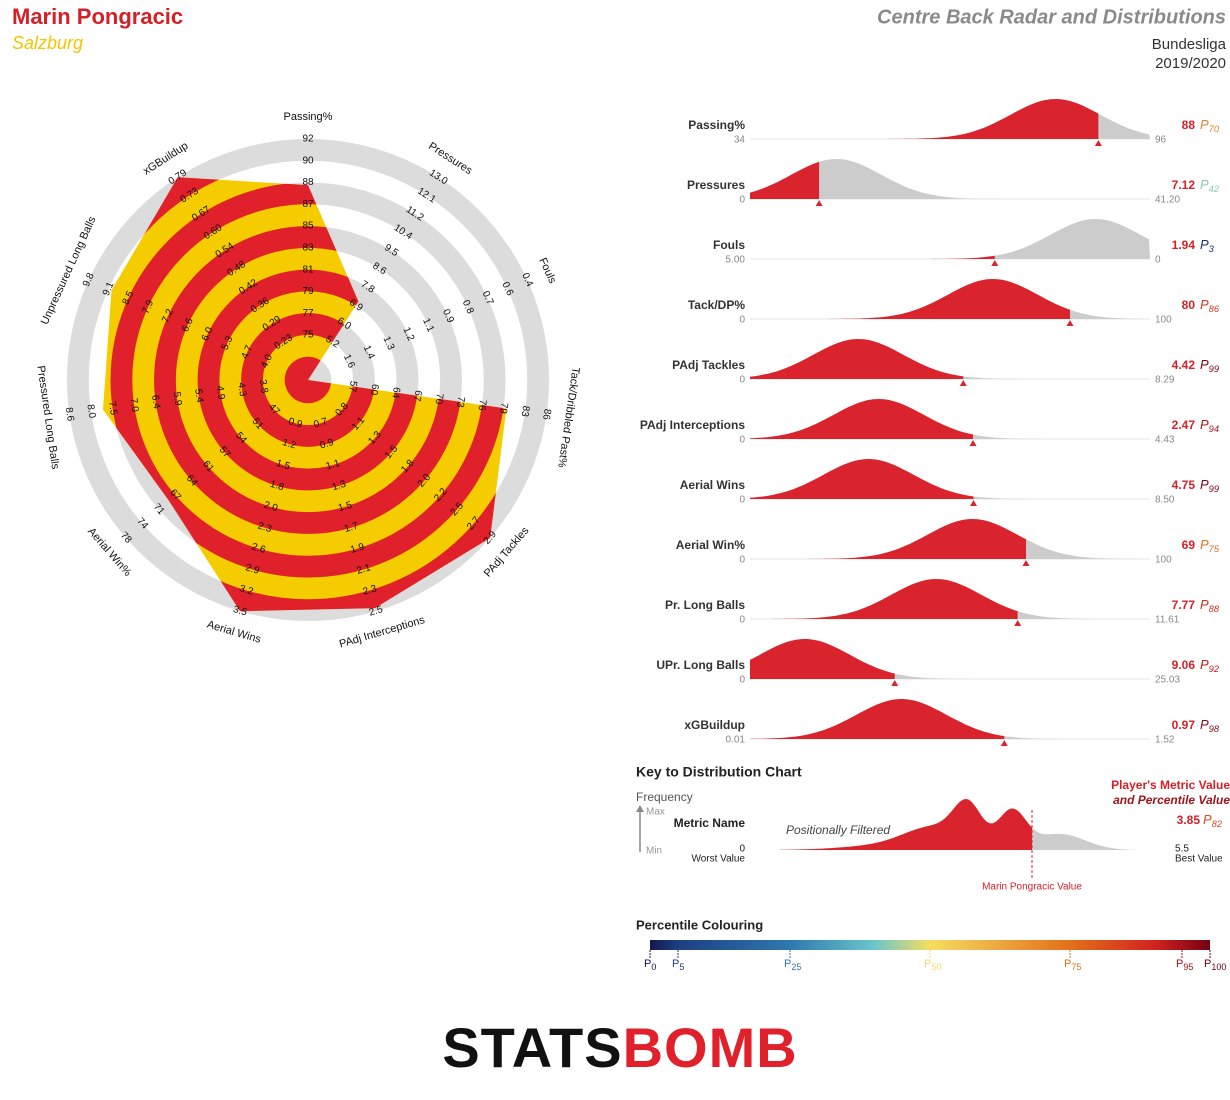 Image resolution: width=1230 pixels, height=1100 pixels. What do you see at coordinates (352, 386) in the screenshot?
I see `radar-tick-label: 57` at bounding box center [352, 386].